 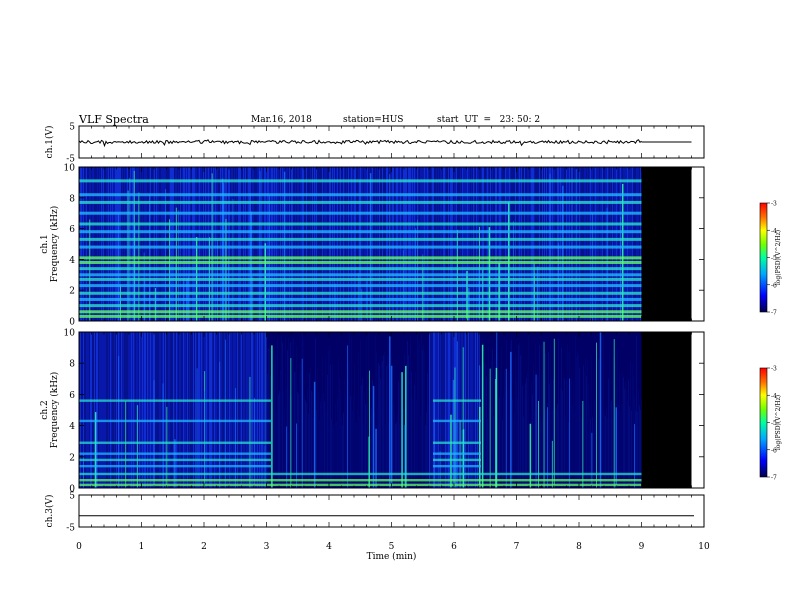 I want to click on station-label: station=HUS, so click(x=373, y=120).